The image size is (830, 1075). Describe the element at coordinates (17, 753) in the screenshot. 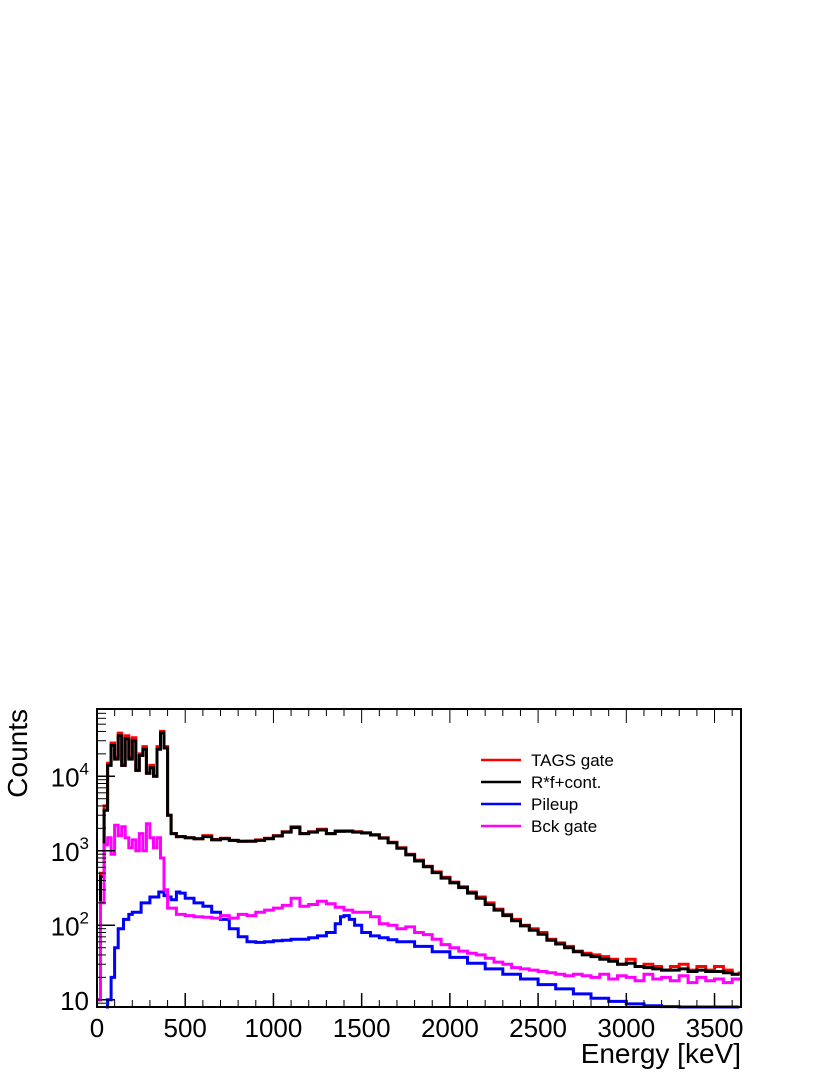

I see `y-axis-title: Counts` at that location.